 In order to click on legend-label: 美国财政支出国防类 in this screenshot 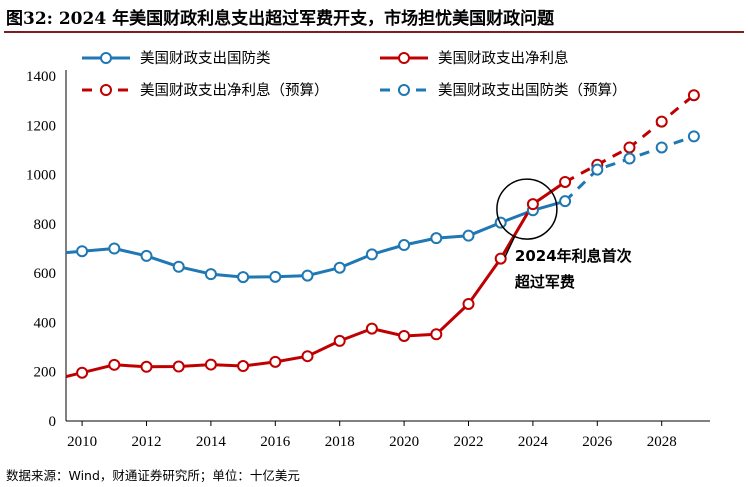, I will do `click(205, 58)`.